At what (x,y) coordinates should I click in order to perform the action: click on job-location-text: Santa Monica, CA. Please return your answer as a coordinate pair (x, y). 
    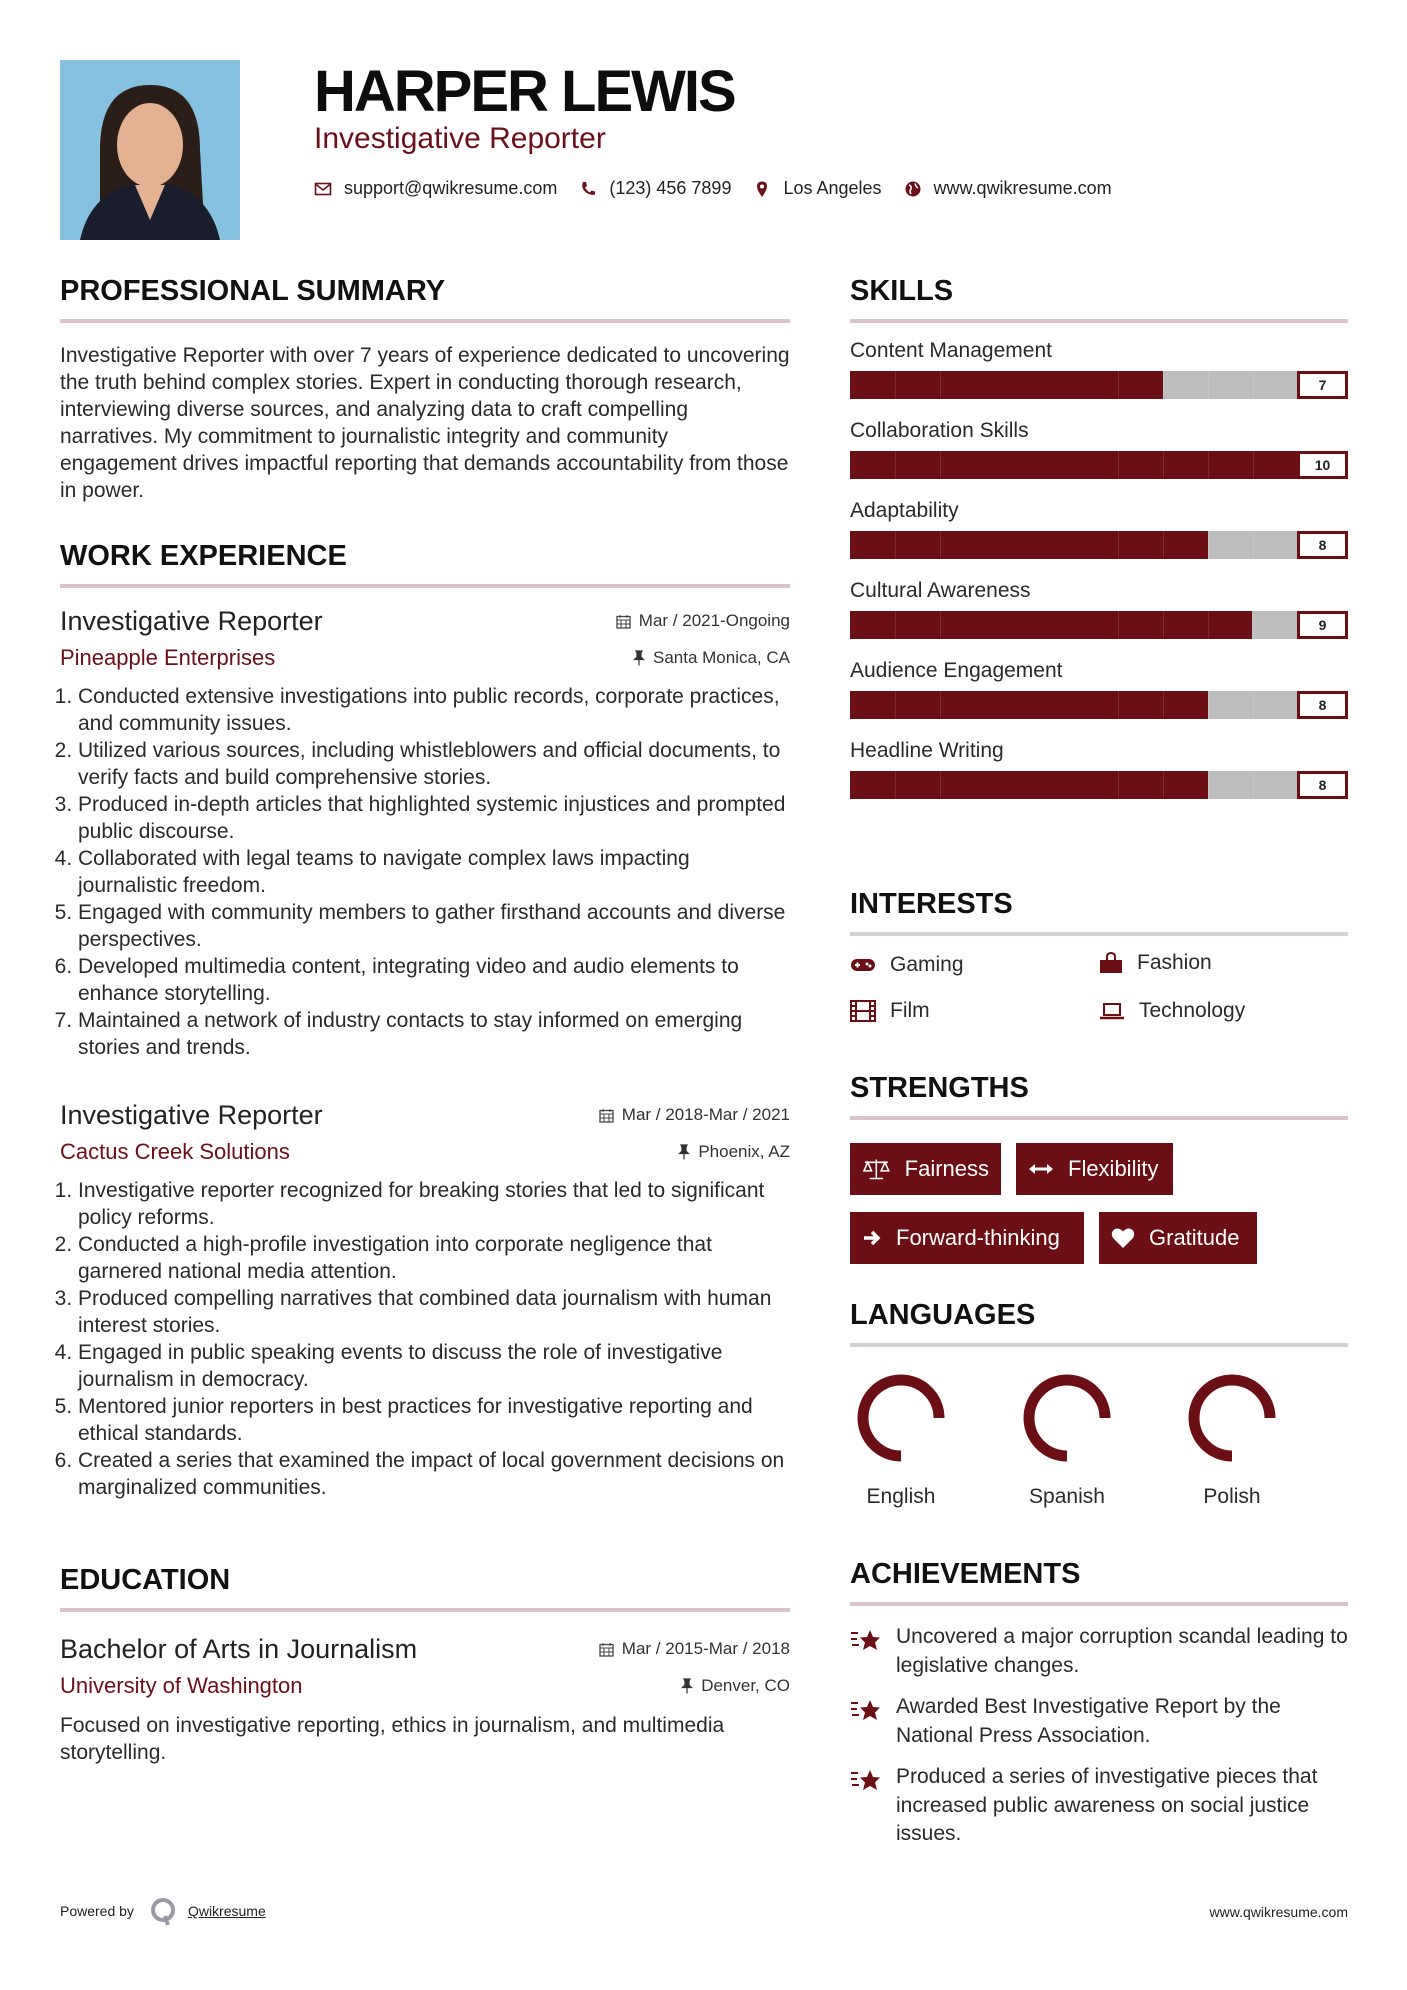
    Looking at the image, I should click on (721, 657).